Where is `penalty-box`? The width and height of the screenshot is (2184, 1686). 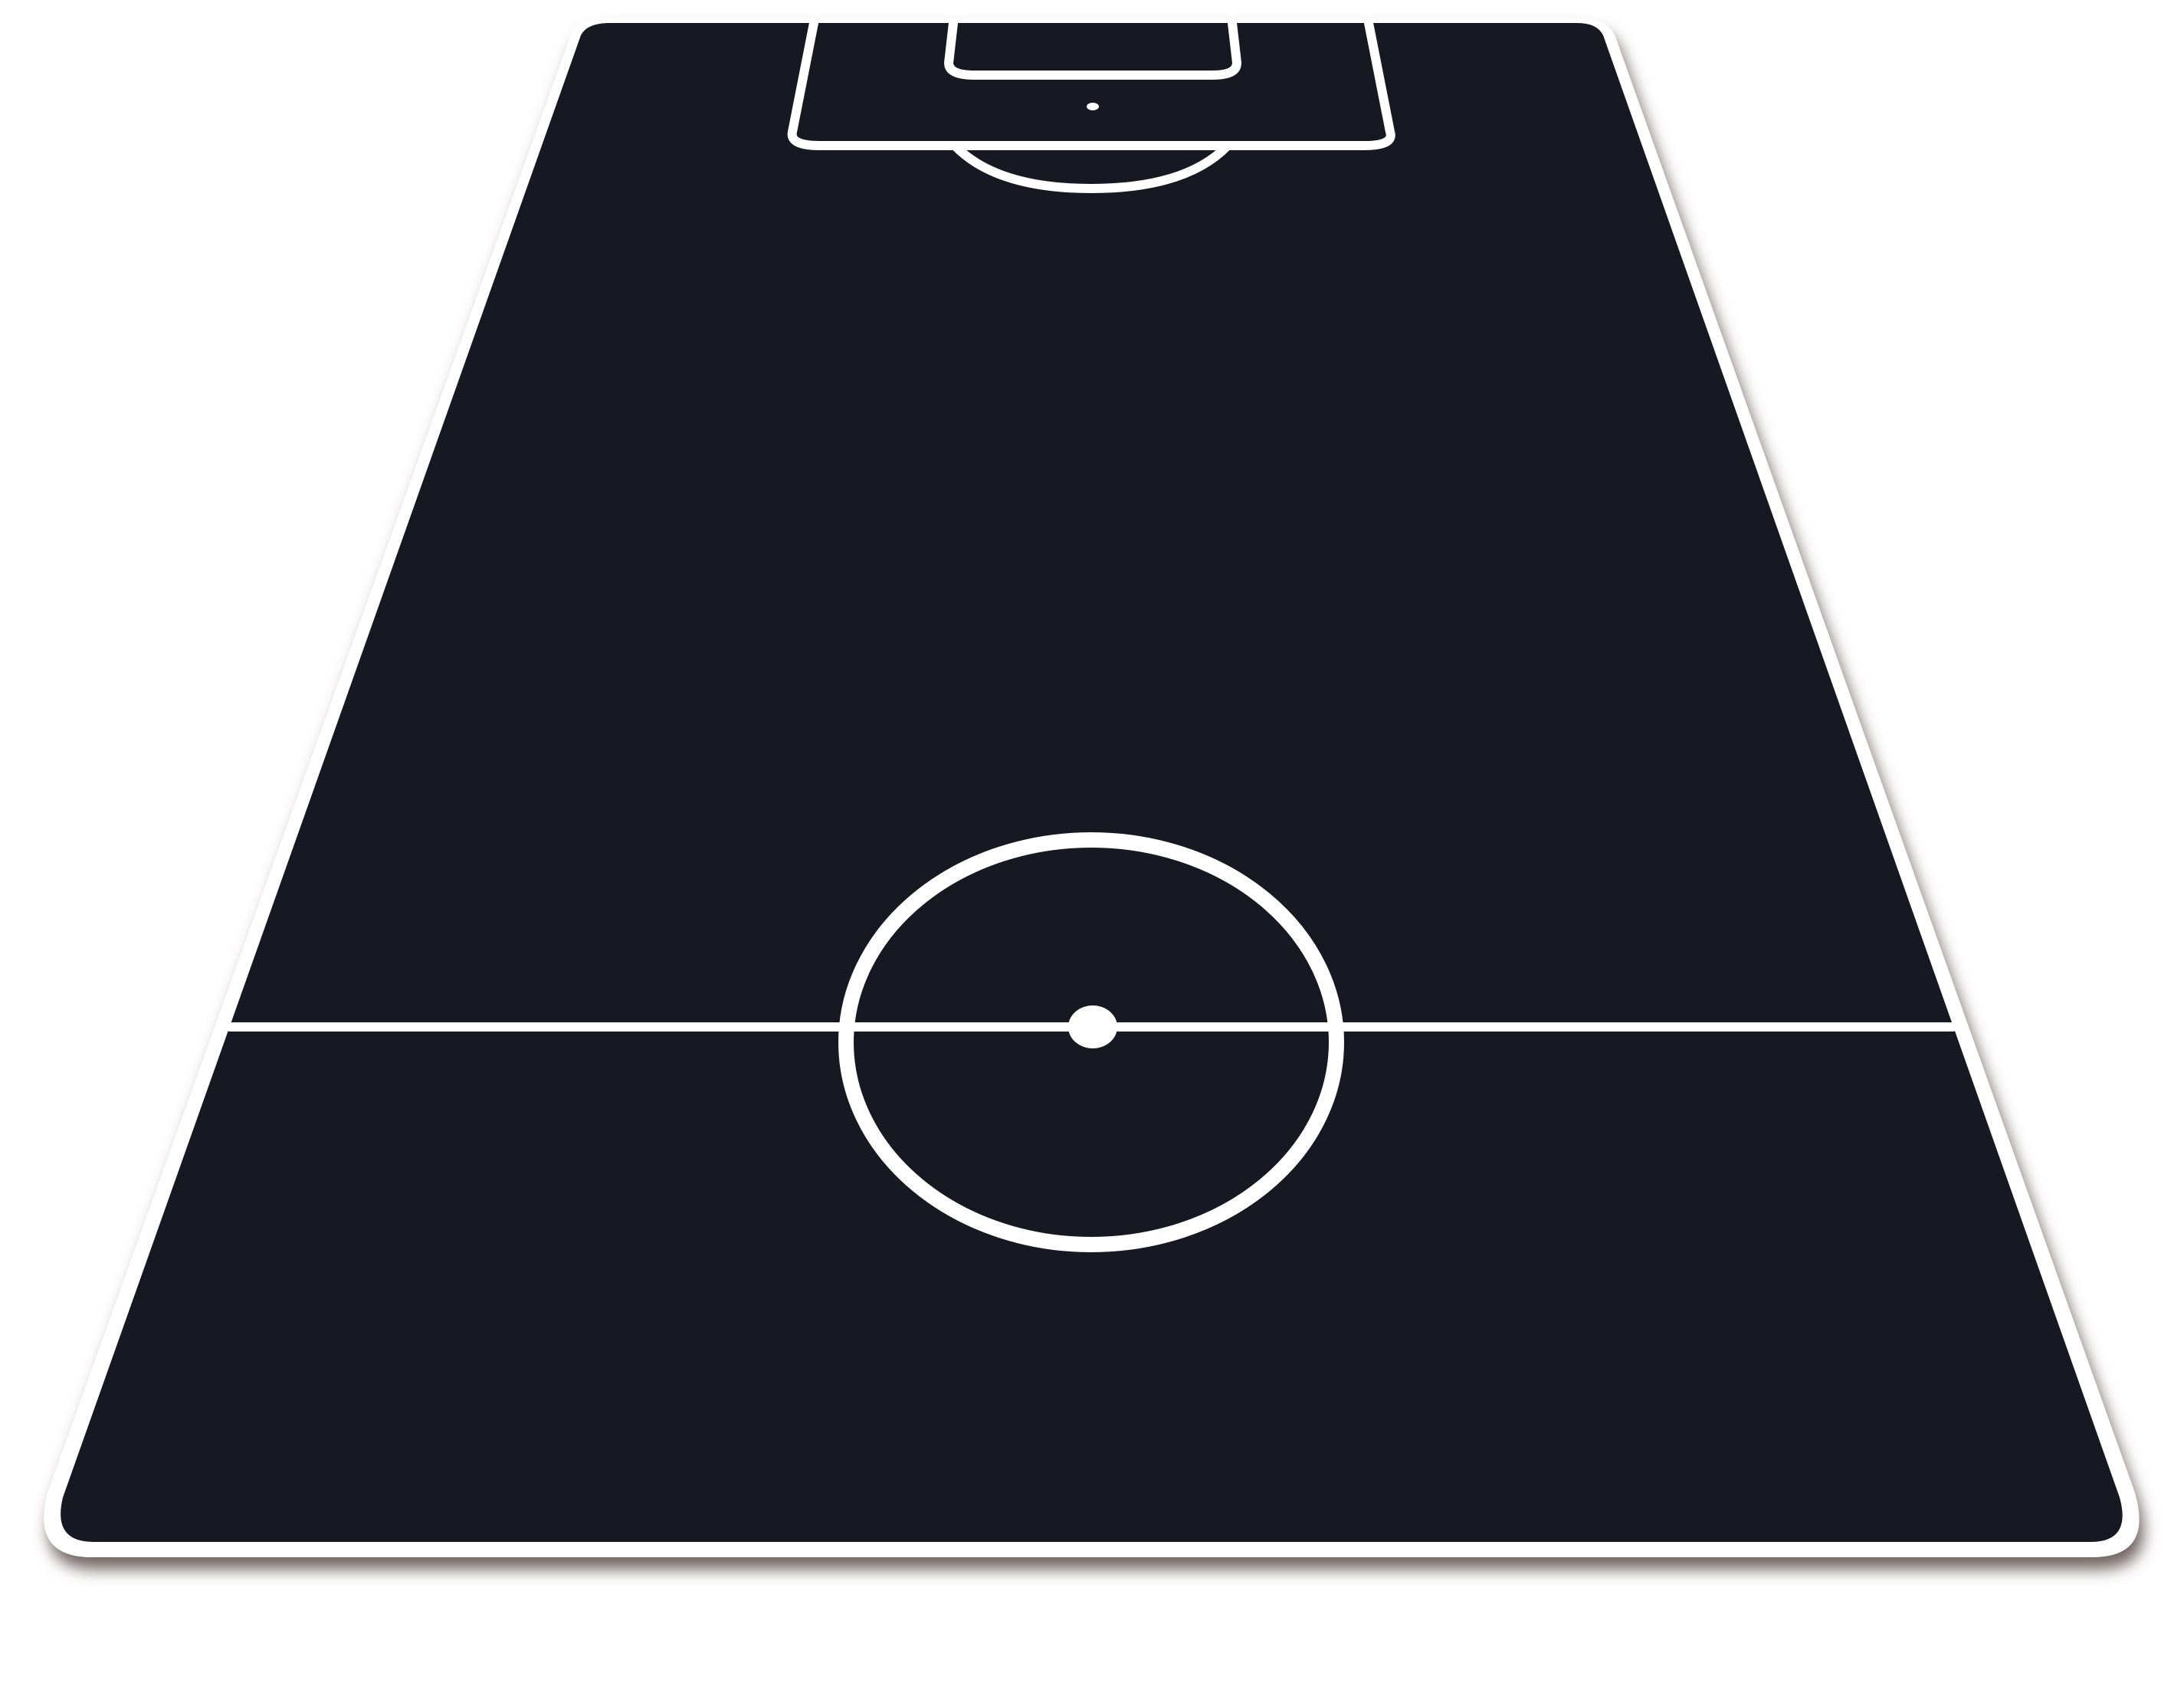
penalty-box is located at coordinates (1091, 84).